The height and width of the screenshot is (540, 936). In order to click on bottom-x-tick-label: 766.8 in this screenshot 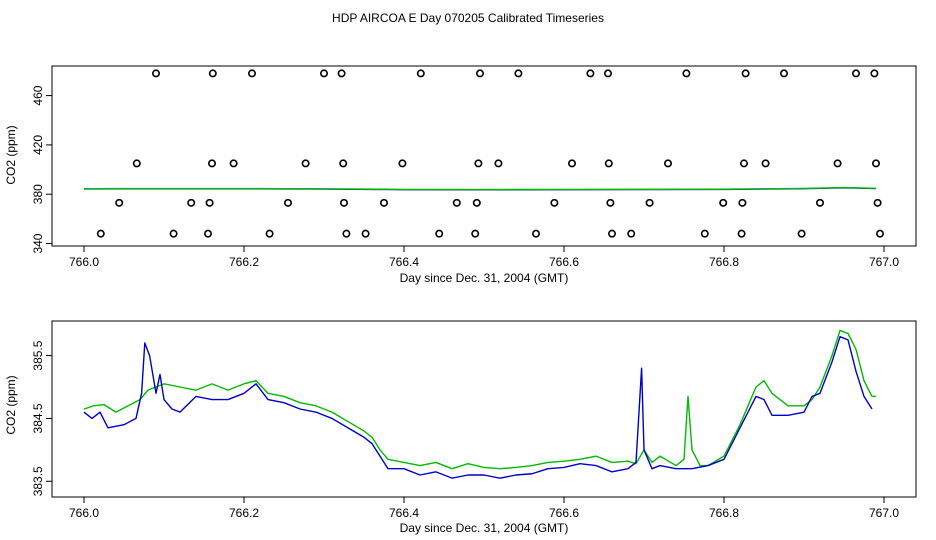, I will do `click(724, 513)`.